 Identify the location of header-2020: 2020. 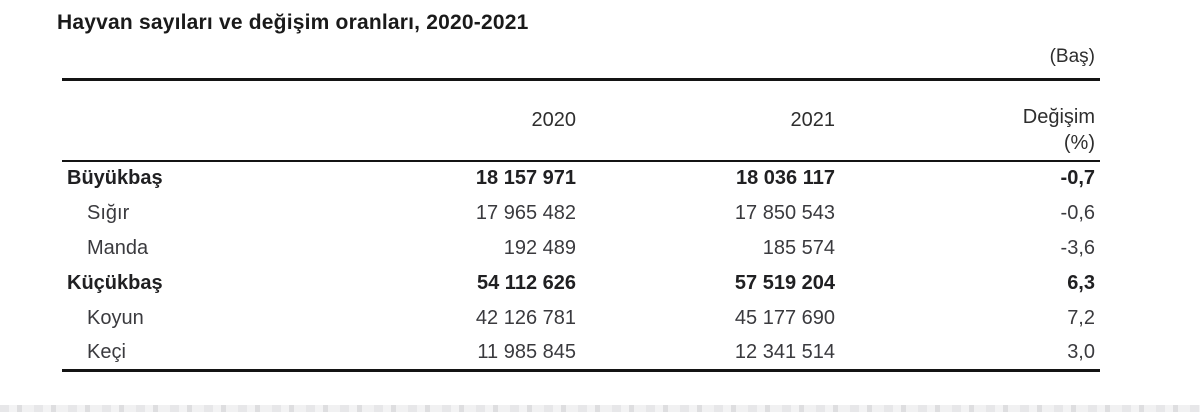
(439, 120).